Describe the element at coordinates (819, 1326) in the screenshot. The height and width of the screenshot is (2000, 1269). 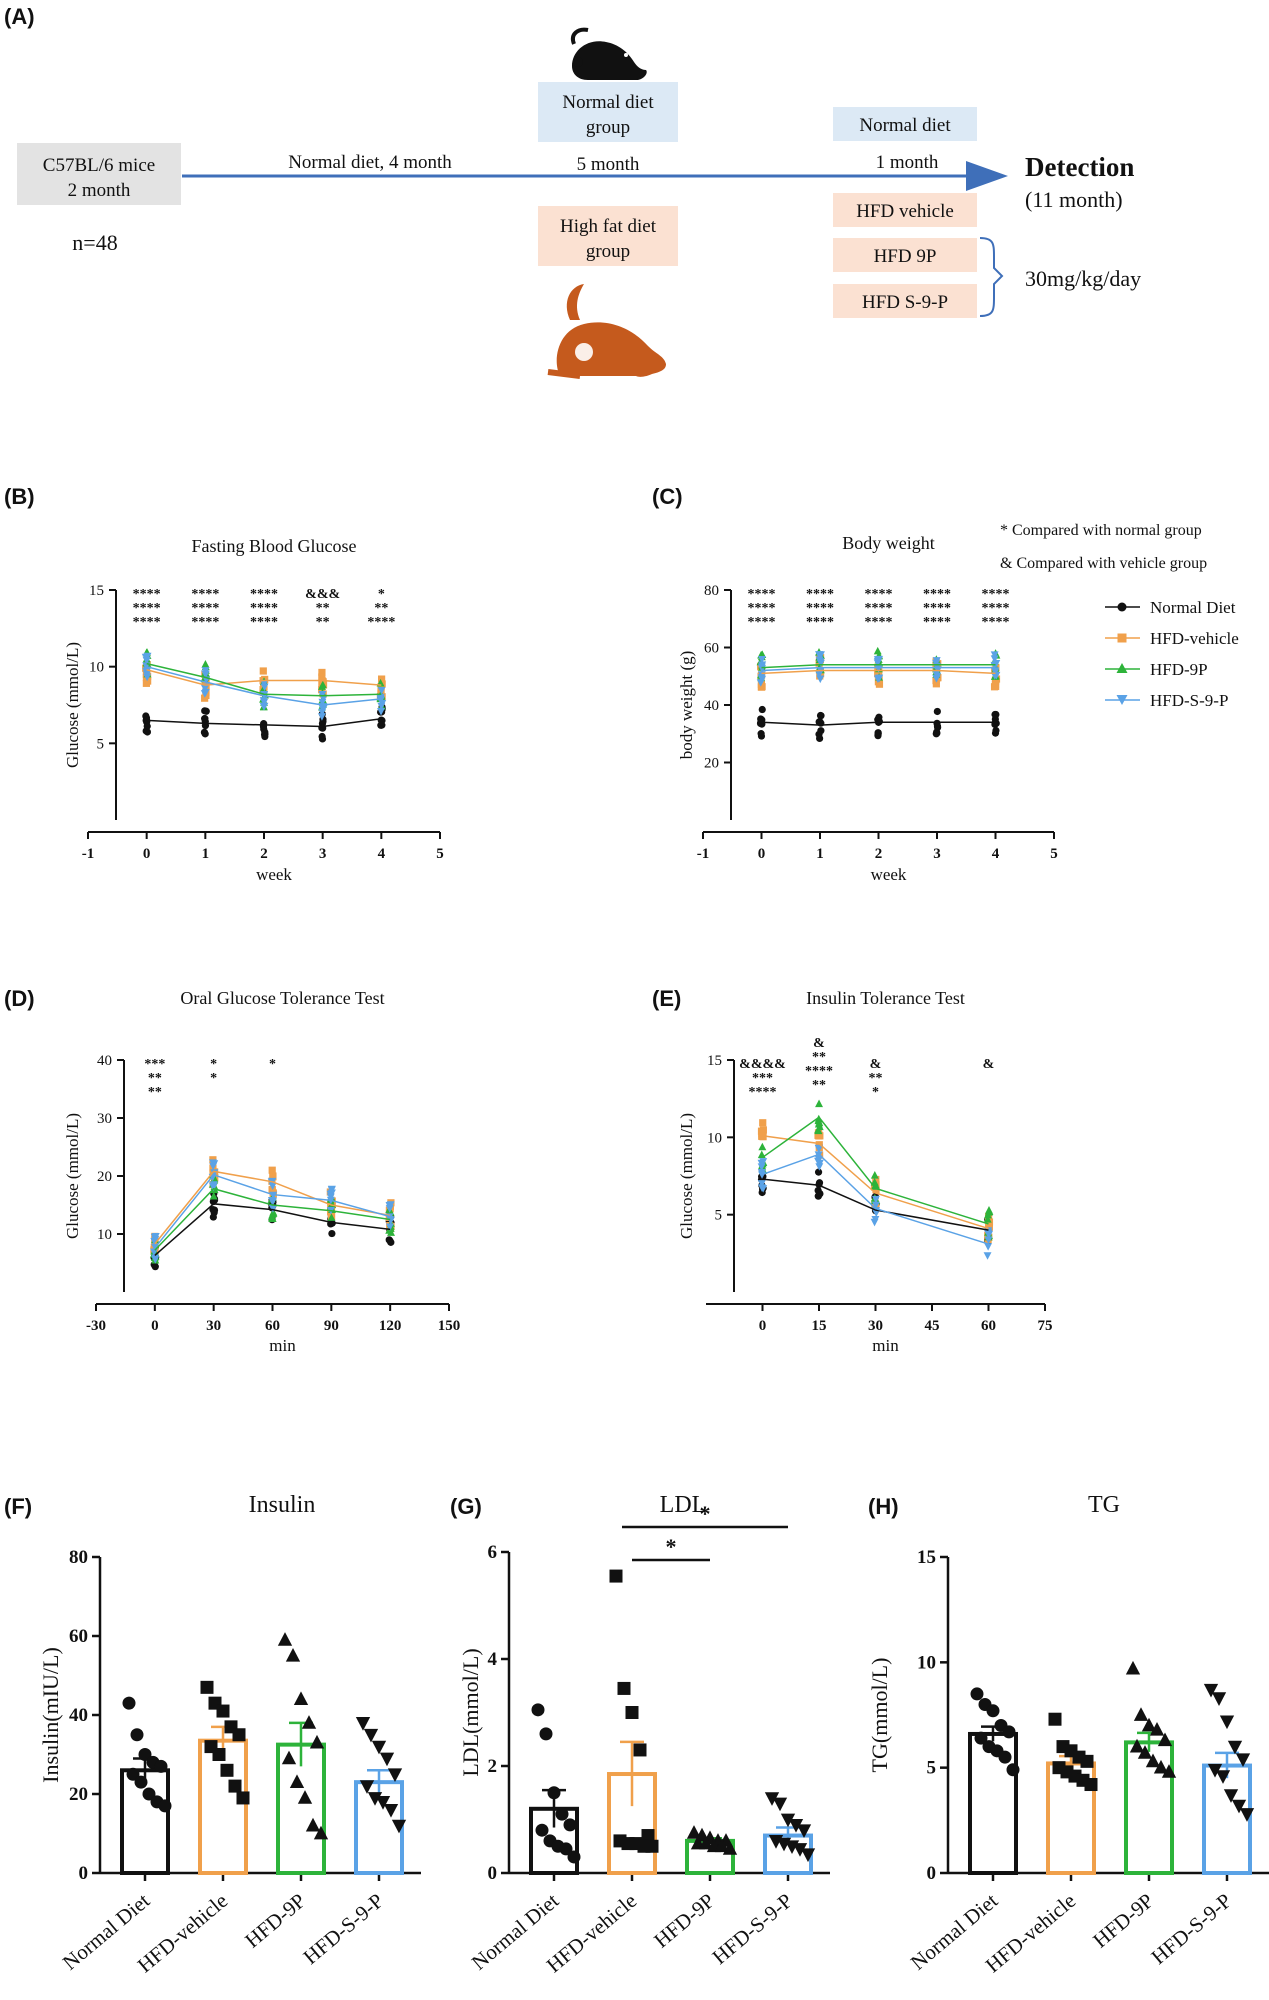
I see `x-tick-label: 15` at that location.